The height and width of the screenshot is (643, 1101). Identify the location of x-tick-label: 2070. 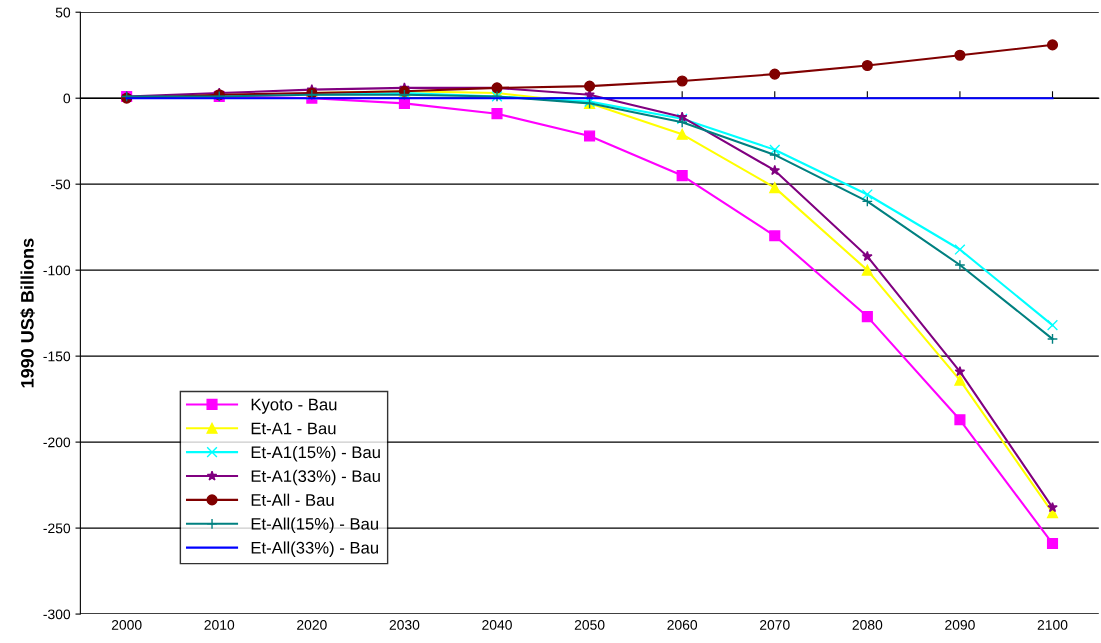
(775, 624).